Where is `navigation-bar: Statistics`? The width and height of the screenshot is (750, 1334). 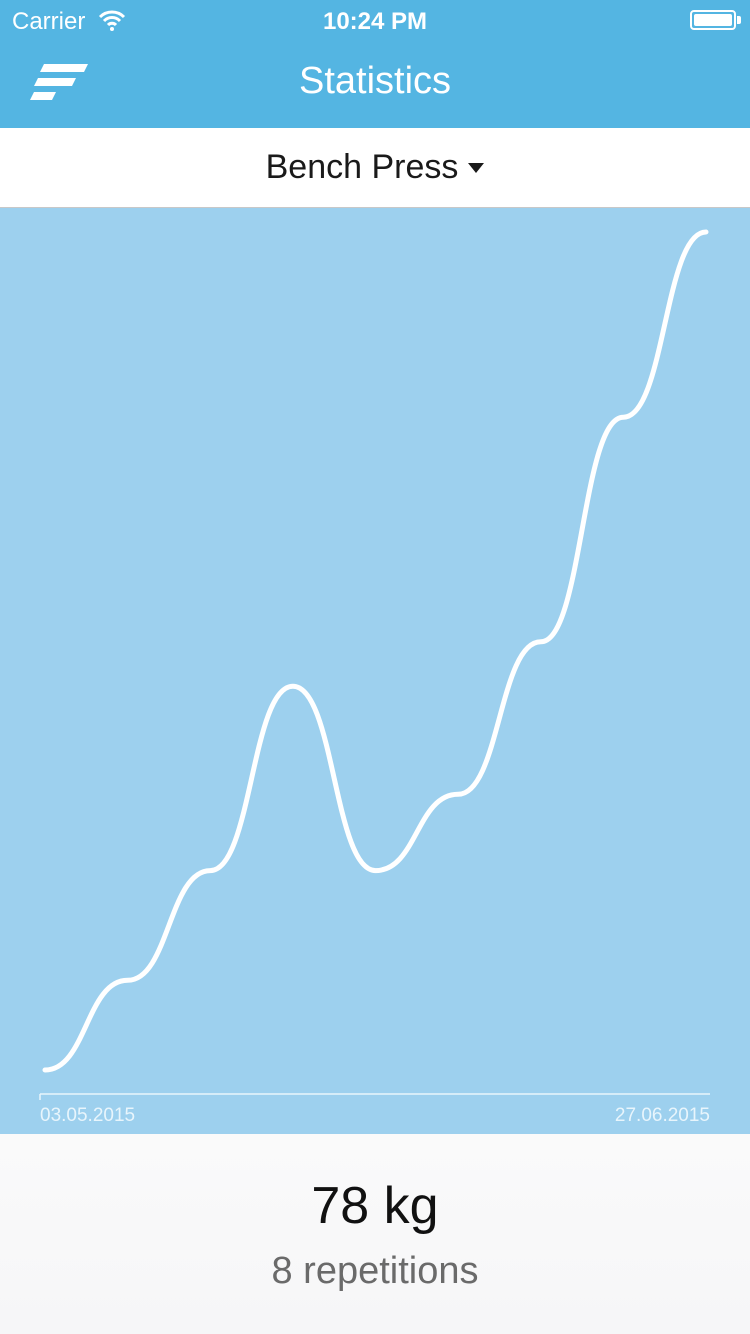
navigation-bar: Statistics is located at coordinates (375, 84).